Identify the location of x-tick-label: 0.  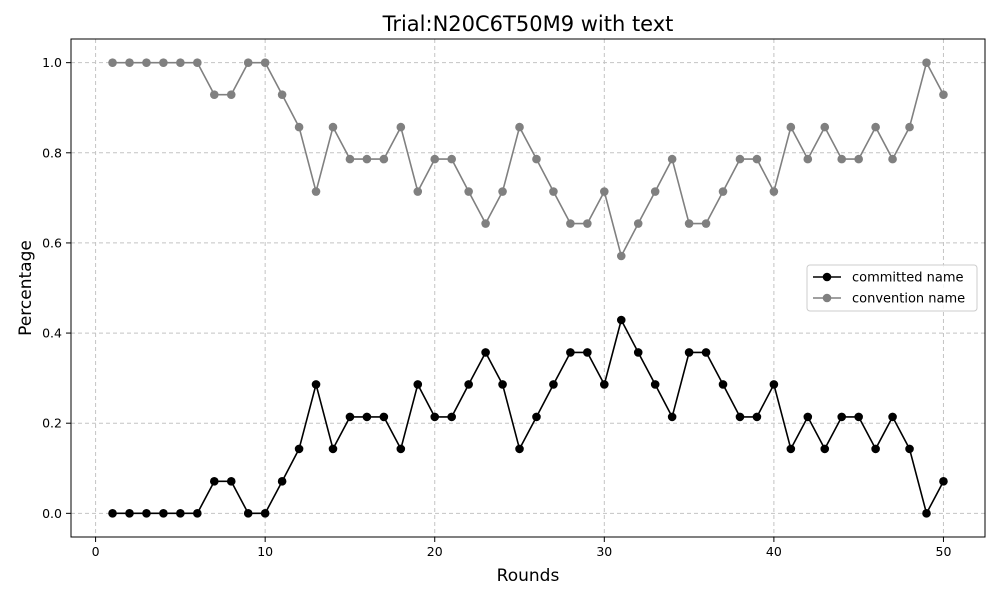
(96, 551).